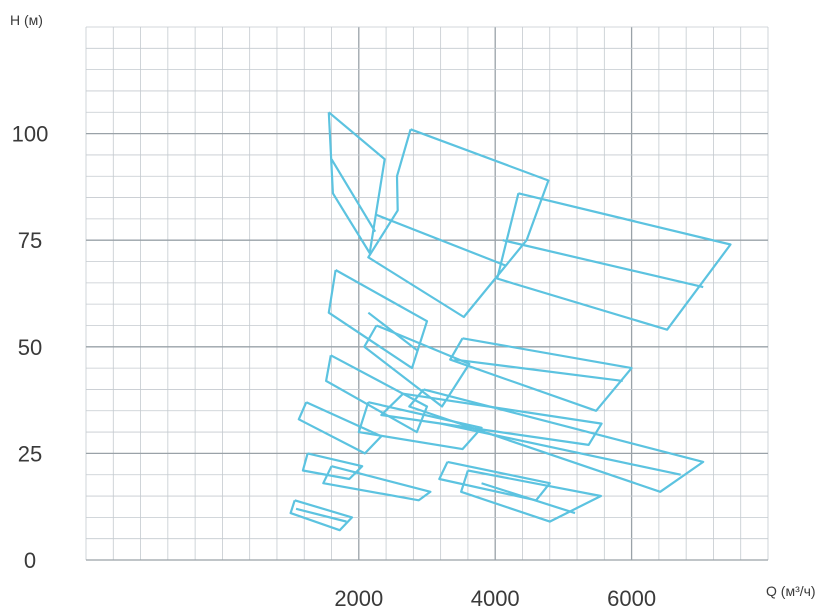 This screenshot has width=838, height=610. Describe the element at coordinates (30, 240) in the screenshot. I see `y-tick-label: 75` at that location.